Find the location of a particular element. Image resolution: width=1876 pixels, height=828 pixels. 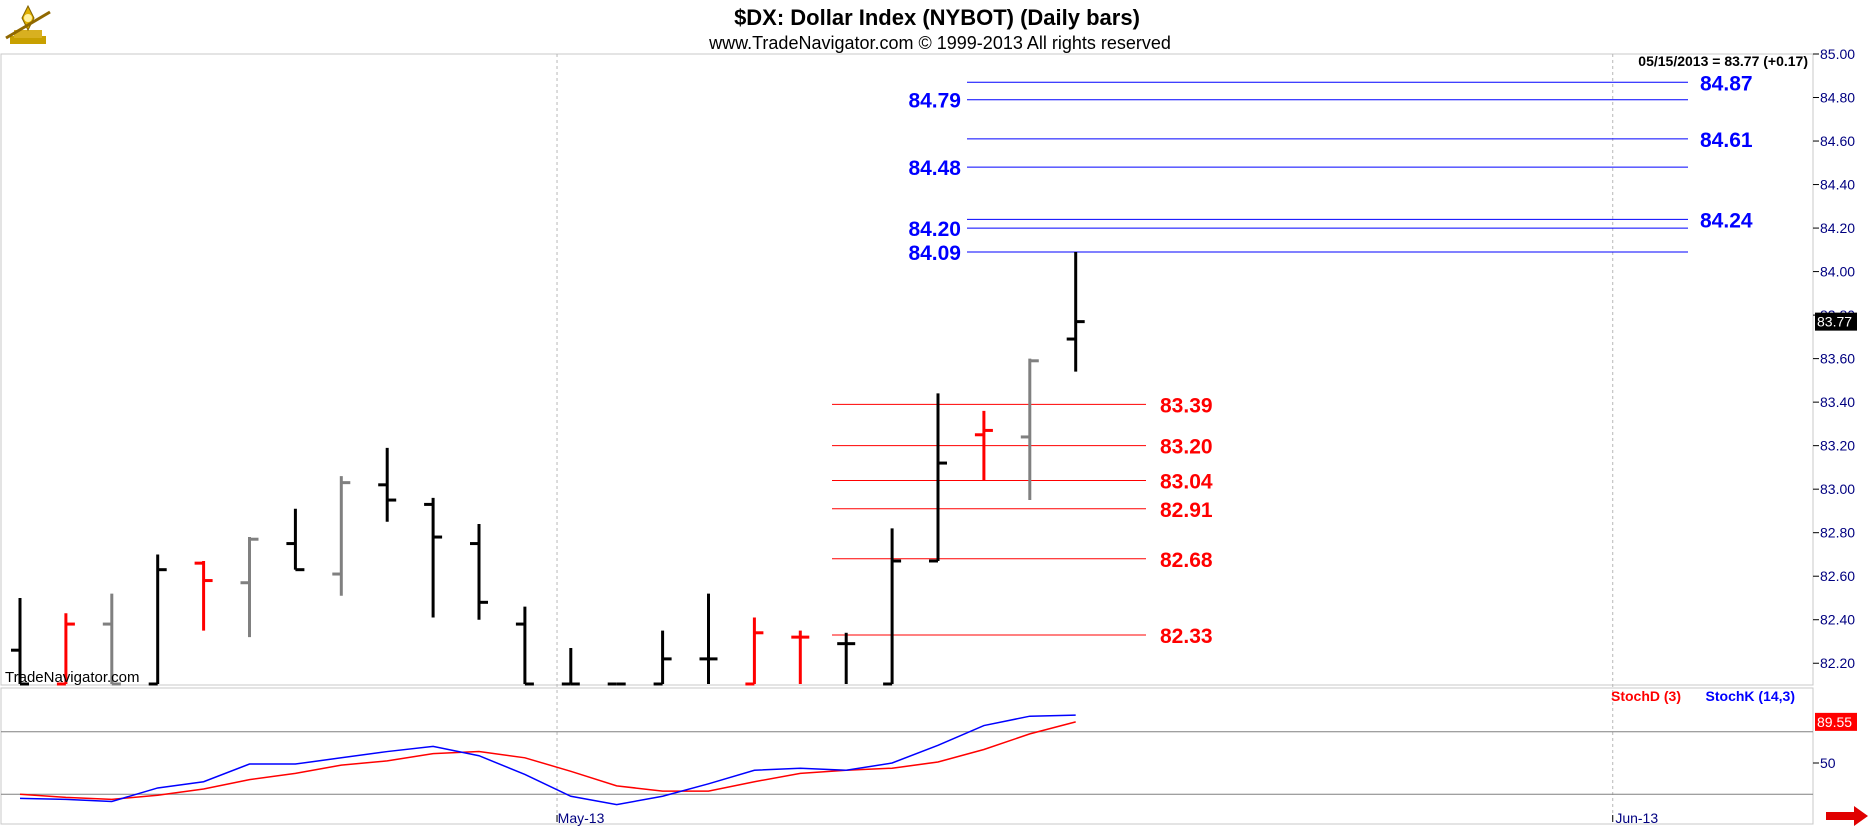

price-tick-label: 83.40 is located at coordinates (1837, 402).